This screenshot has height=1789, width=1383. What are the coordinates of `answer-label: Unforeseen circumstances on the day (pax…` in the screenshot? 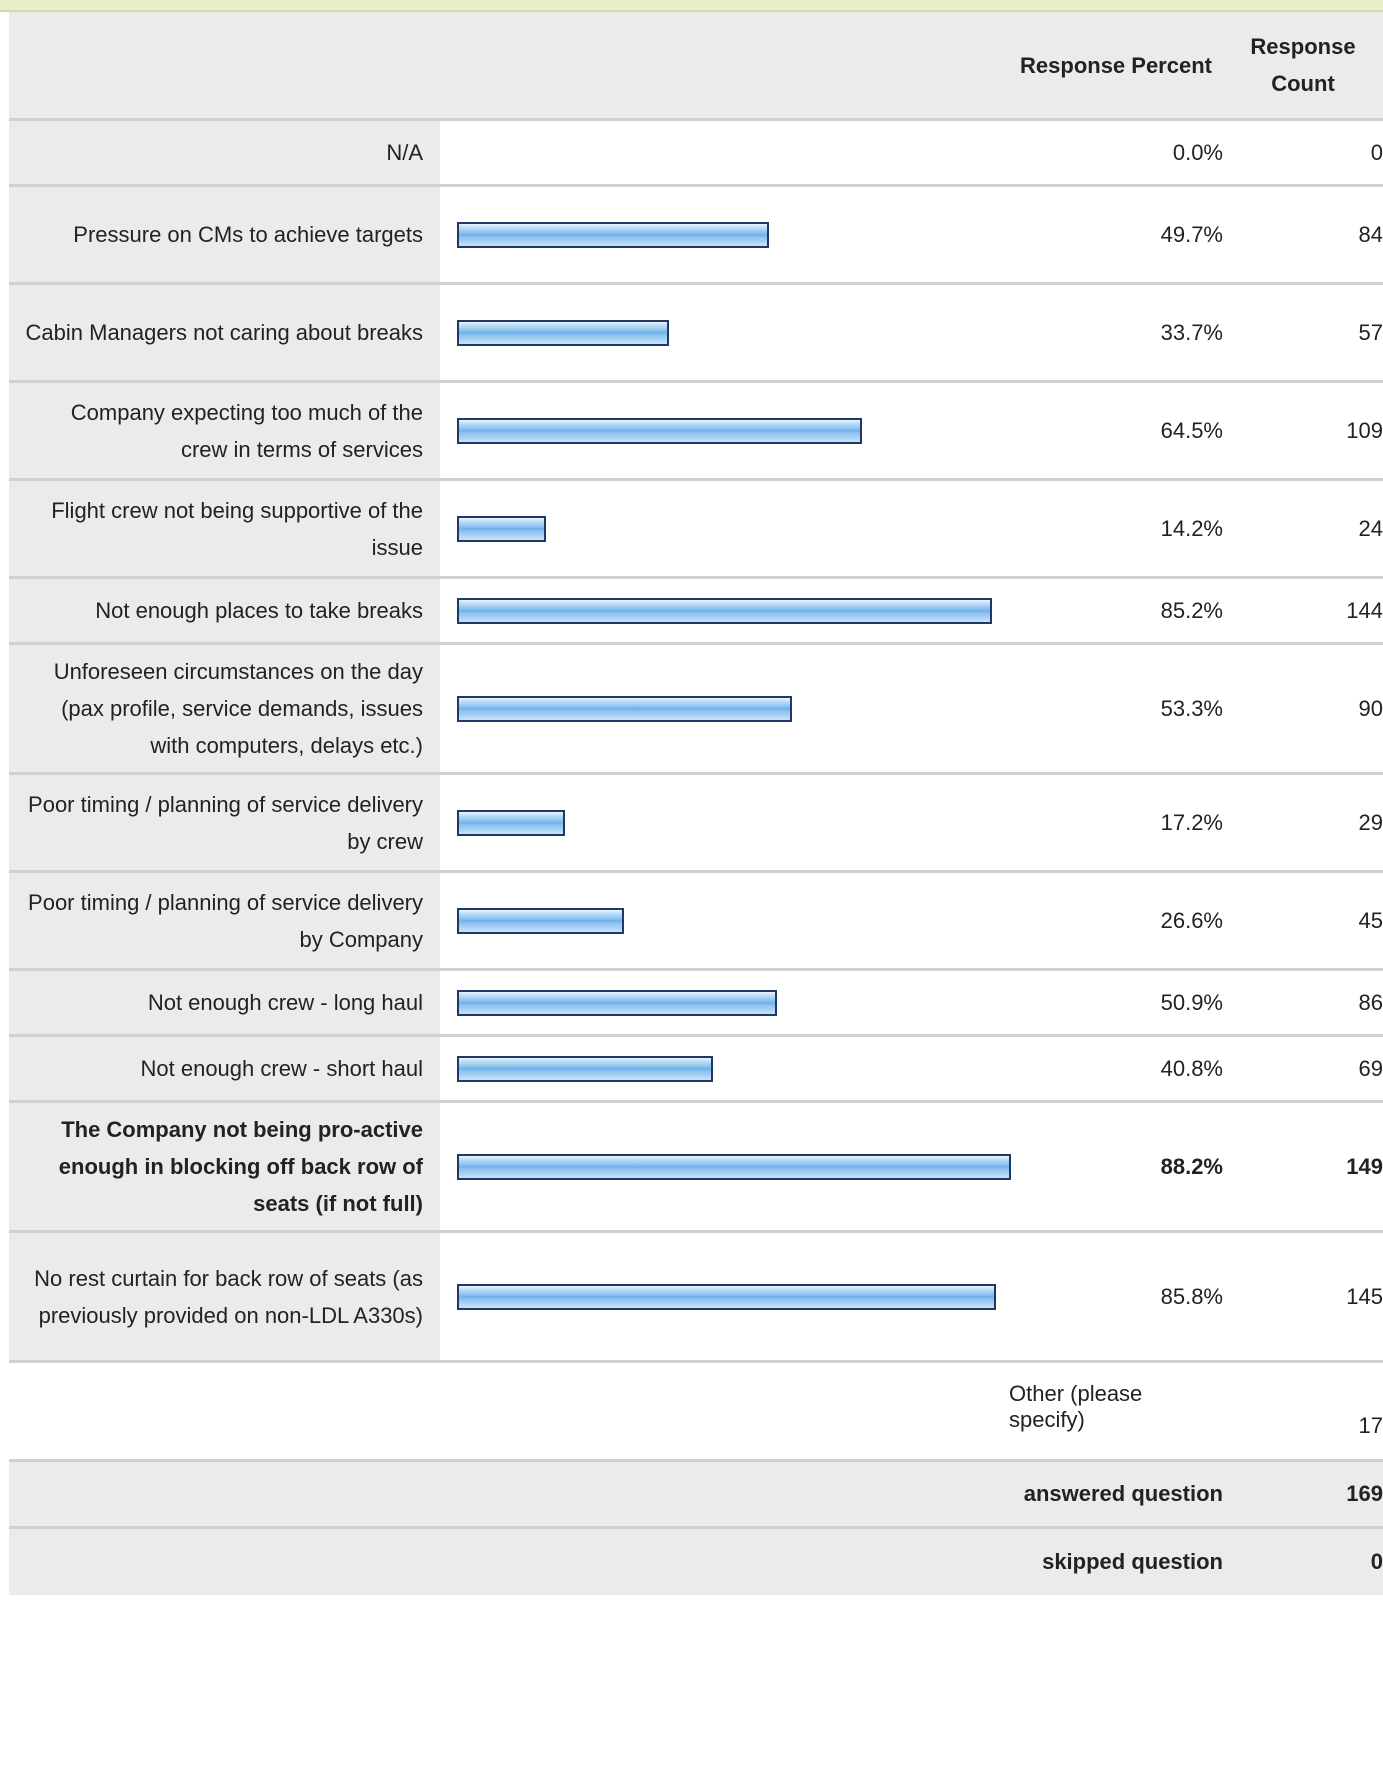 It's located at (224, 708).